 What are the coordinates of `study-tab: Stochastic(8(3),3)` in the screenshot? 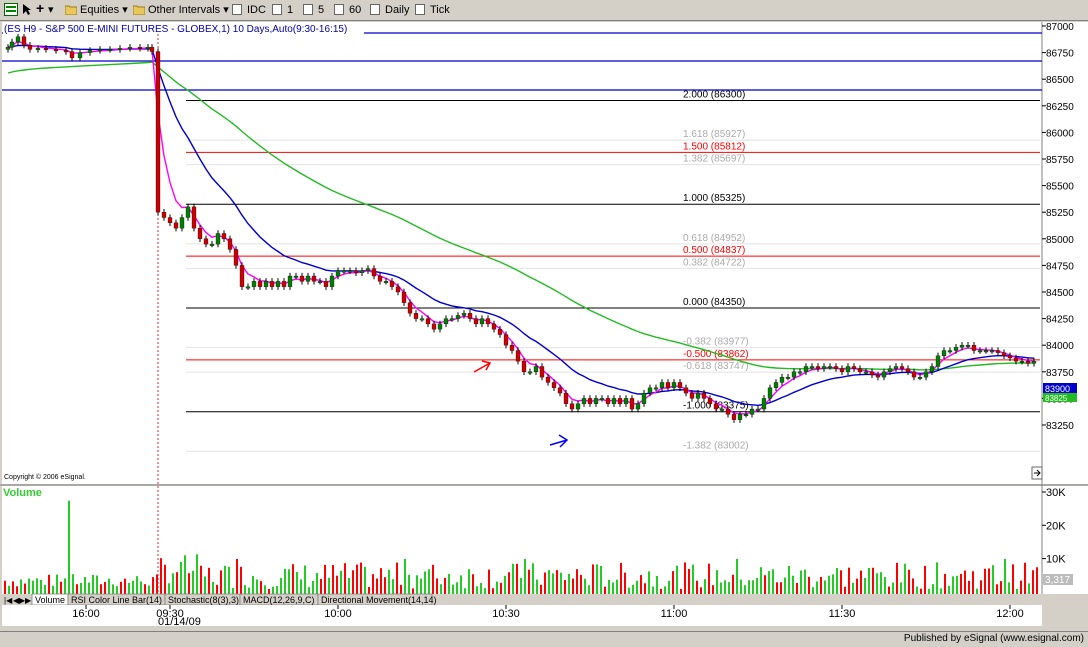 It's located at (202, 599).